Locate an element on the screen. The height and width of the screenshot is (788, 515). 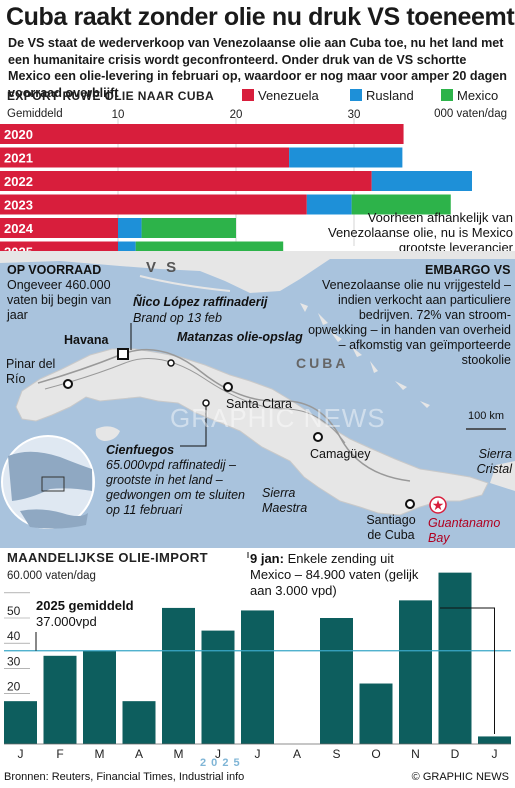
pinar-marker is located at coordinates (68, 384).